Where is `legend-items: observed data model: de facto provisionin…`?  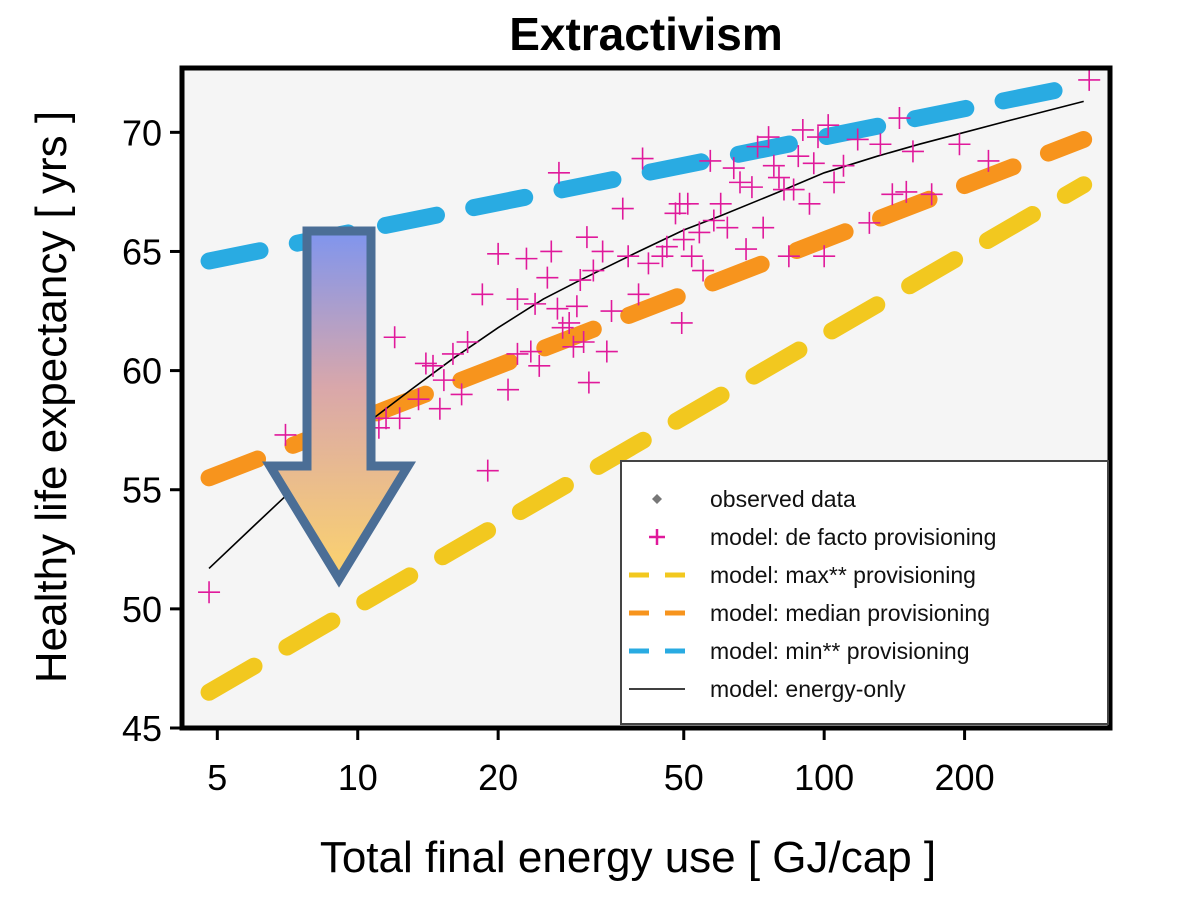
legend-items: observed data model: de facto provisionin… is located at coordinates (812, 594).